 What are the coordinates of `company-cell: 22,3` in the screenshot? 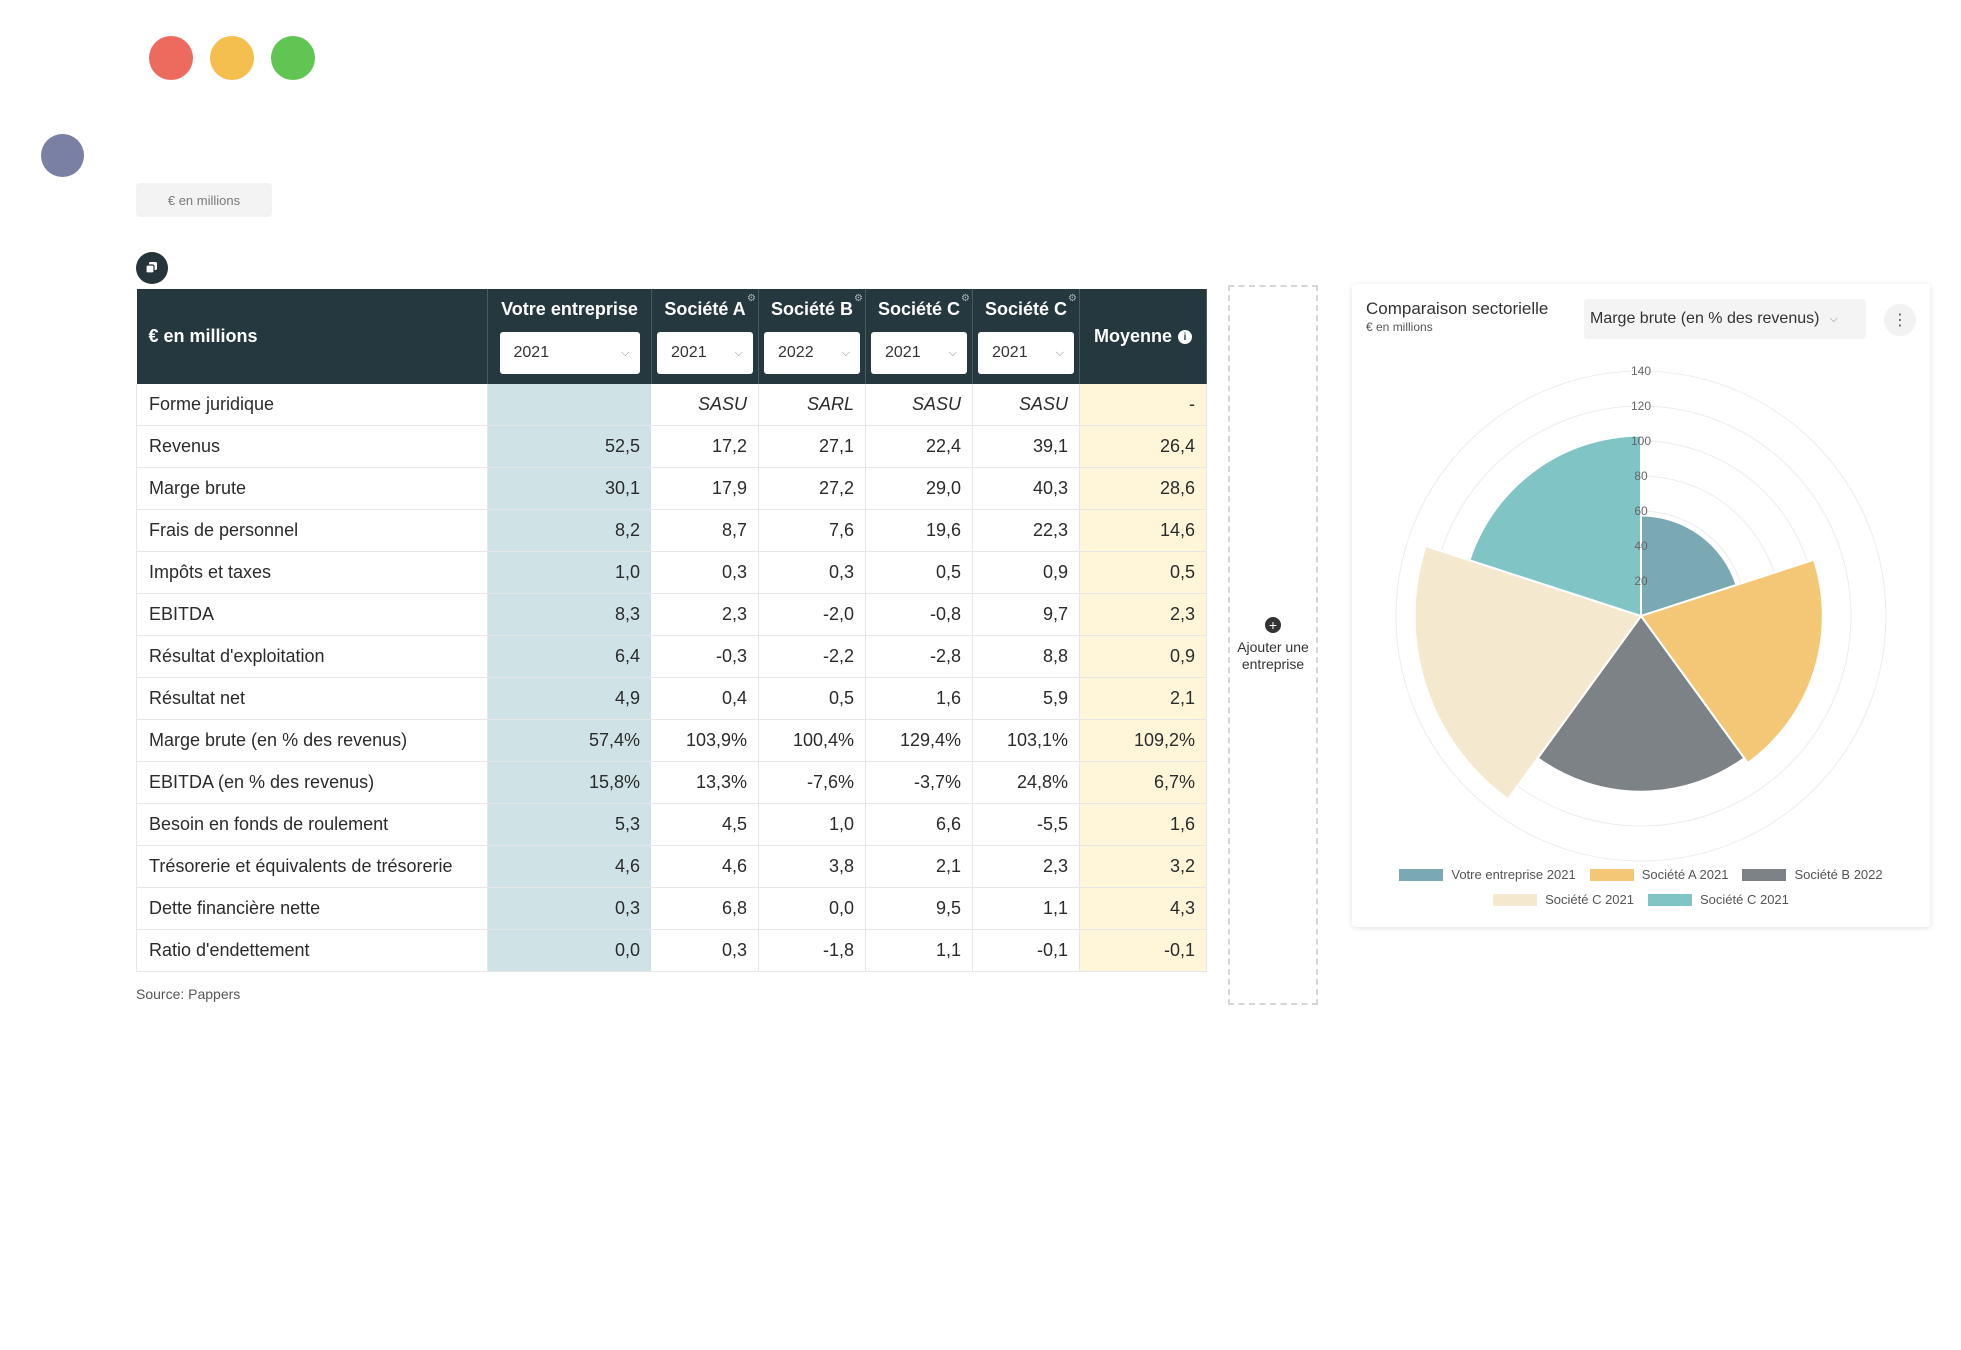 It's located at (1026, 530).